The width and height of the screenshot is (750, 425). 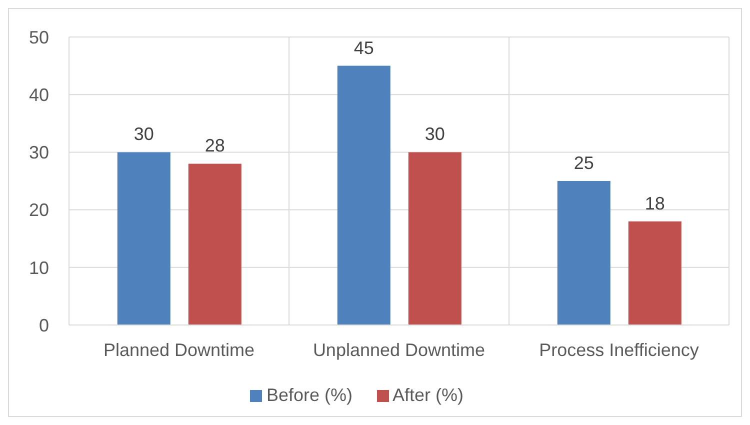 I want to click on y-tick-label: 30, so click(x=38, y=152).